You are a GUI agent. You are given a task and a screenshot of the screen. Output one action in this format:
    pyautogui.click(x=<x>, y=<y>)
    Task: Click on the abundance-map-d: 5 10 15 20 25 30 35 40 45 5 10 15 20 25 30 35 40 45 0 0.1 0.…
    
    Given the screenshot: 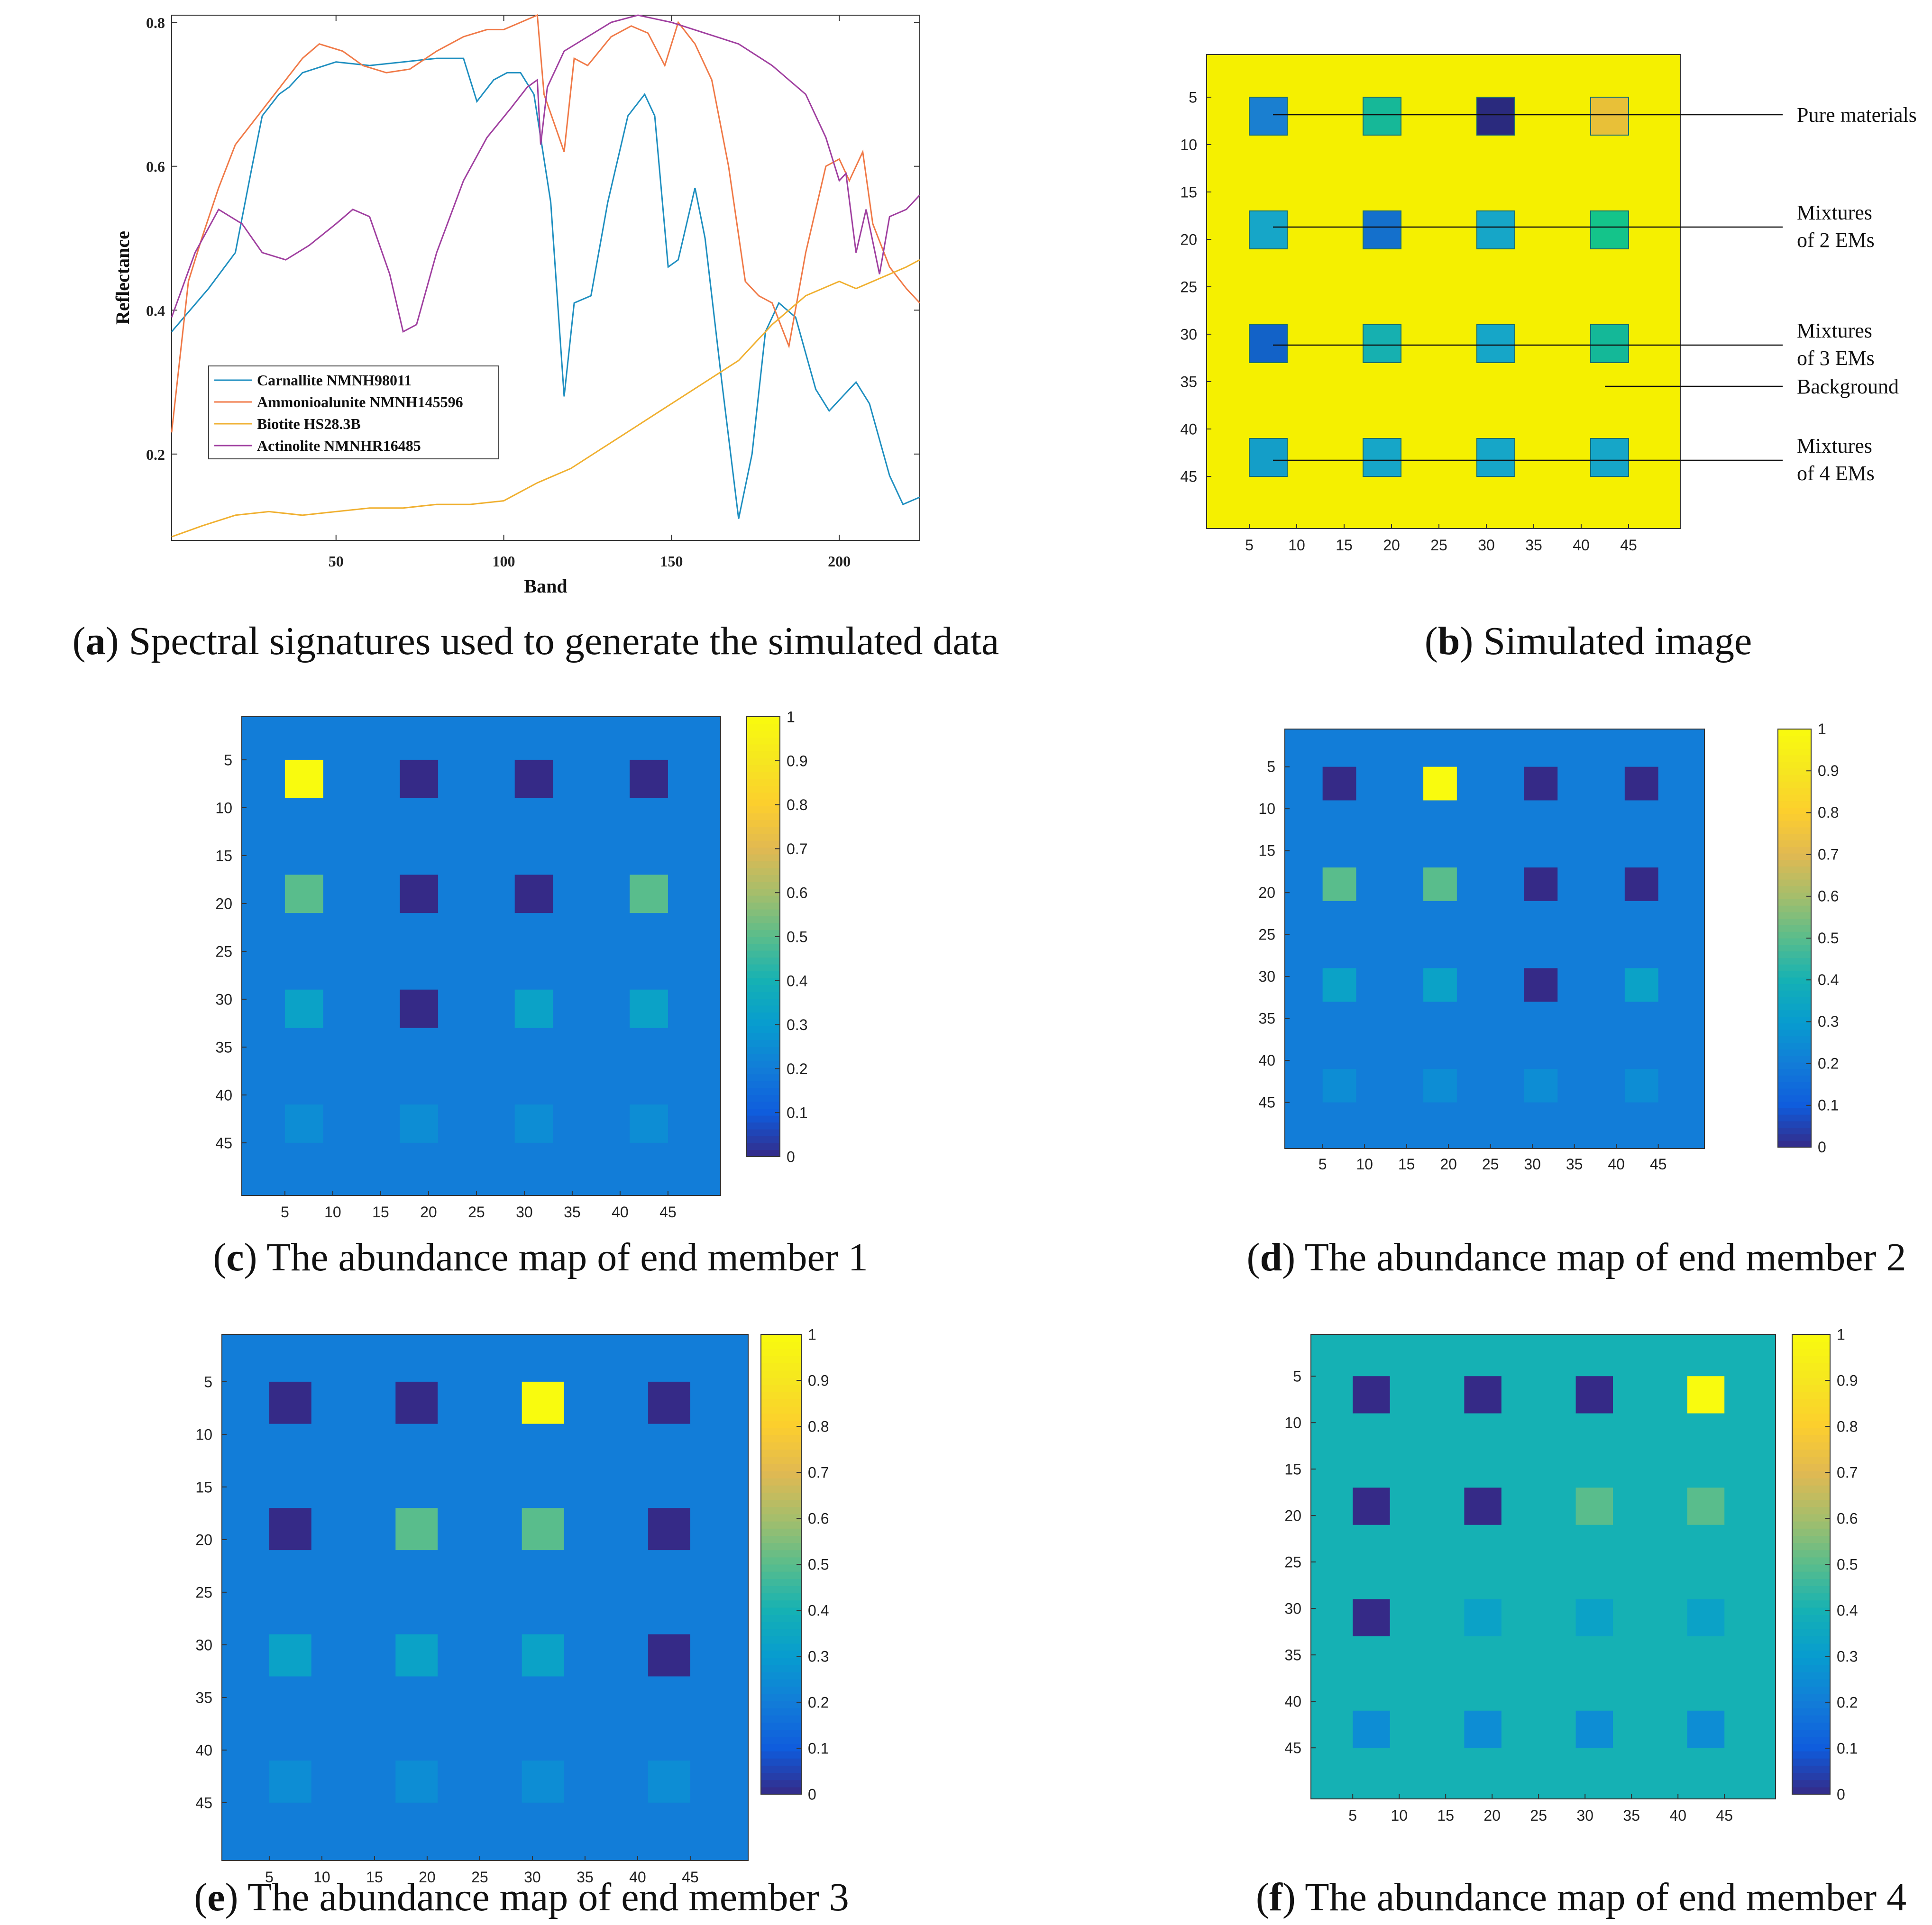 What is the action you would take?
    pyautogui.click(x=1548, y=947)
    